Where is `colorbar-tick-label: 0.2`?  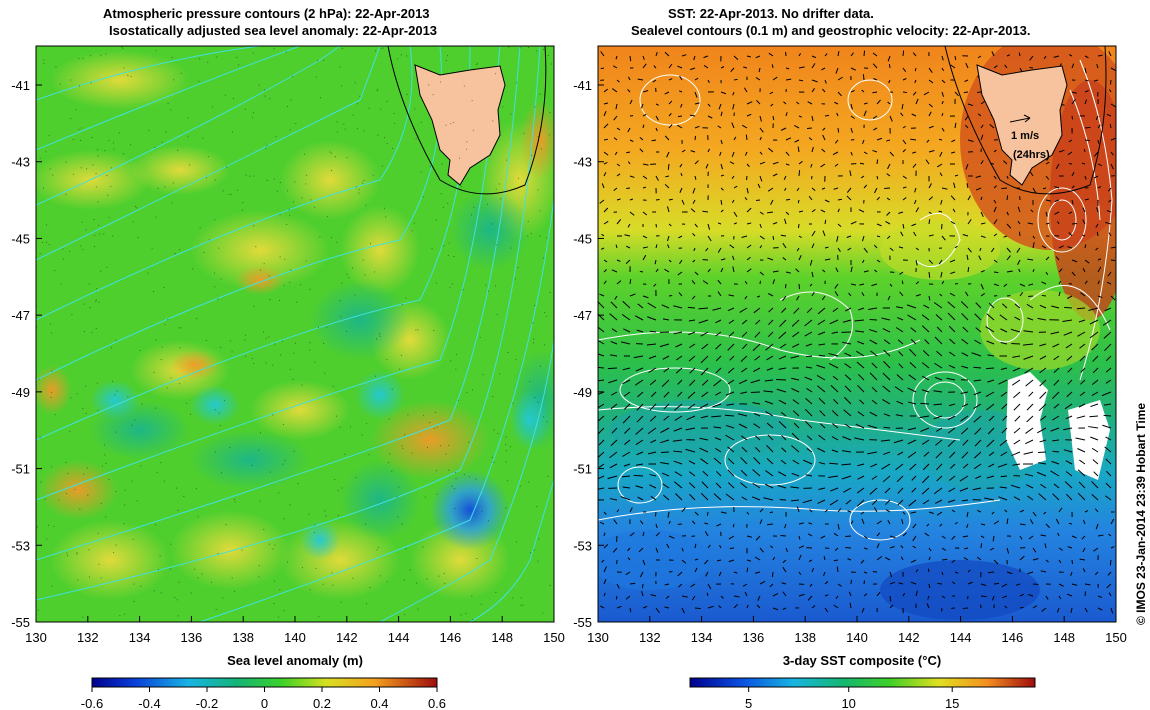 colorbar-tick-label: 0.2 is located at coordinates (322, 703).